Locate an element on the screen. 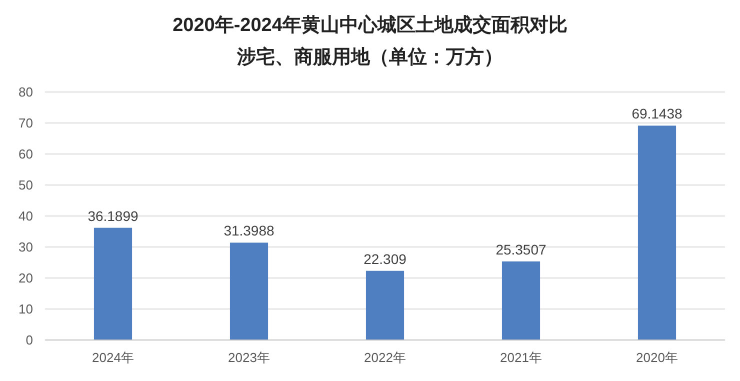 Image resolution: width=740 pixels, height=381 pixels. x-tick-label: 2020年 is located at coordinates (657, 357).